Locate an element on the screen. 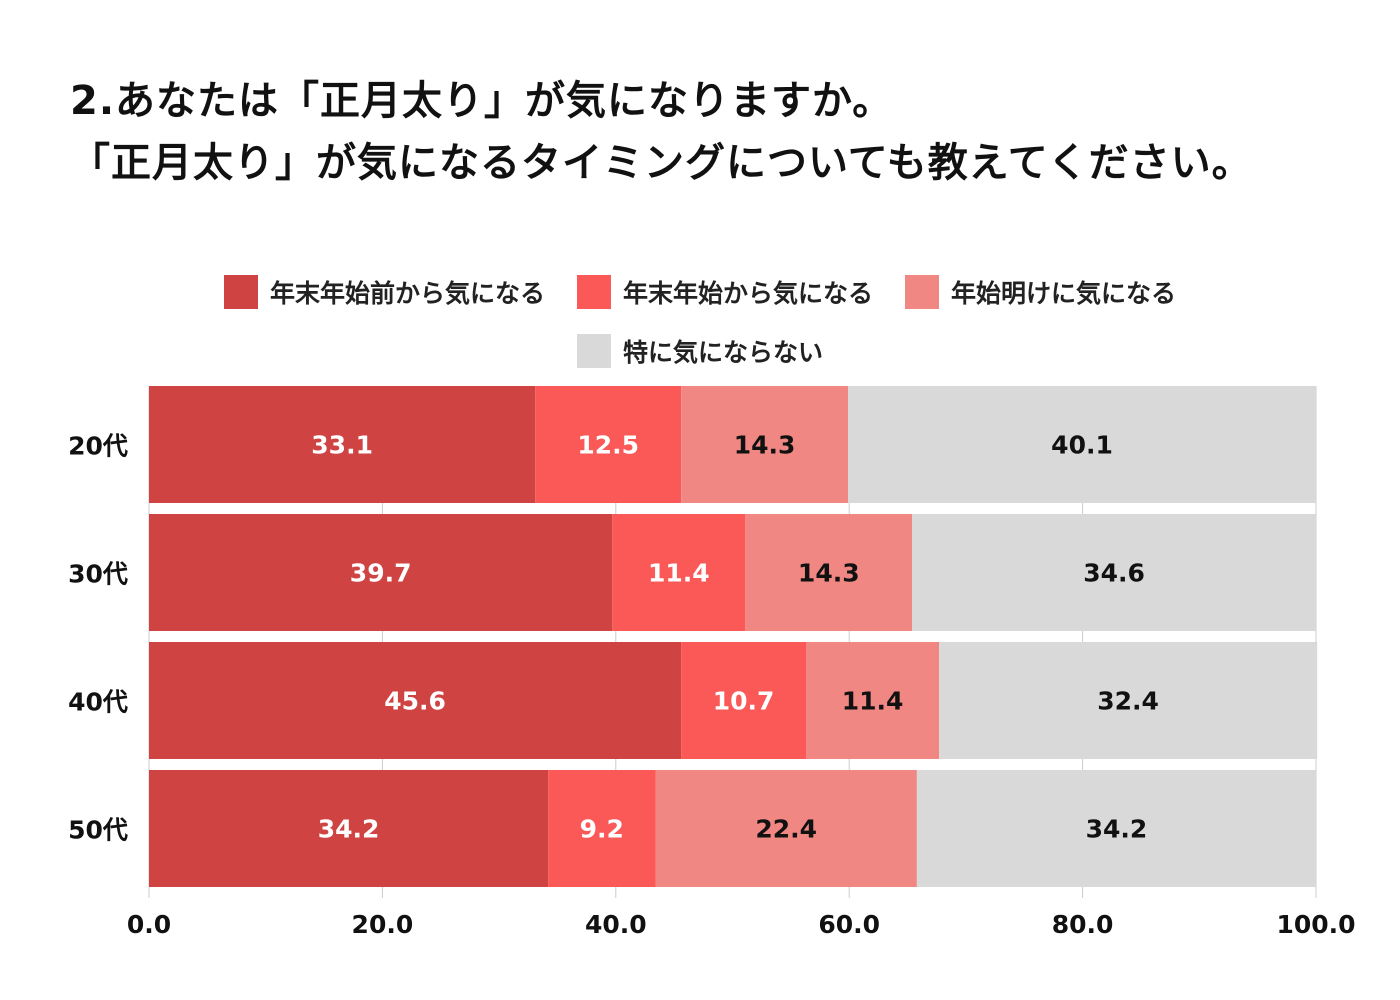 Image resolution: width=1400 pixels, height=1000 pixels. data-label-2-series-3: 14.3 is located at coordinates (829, 573).